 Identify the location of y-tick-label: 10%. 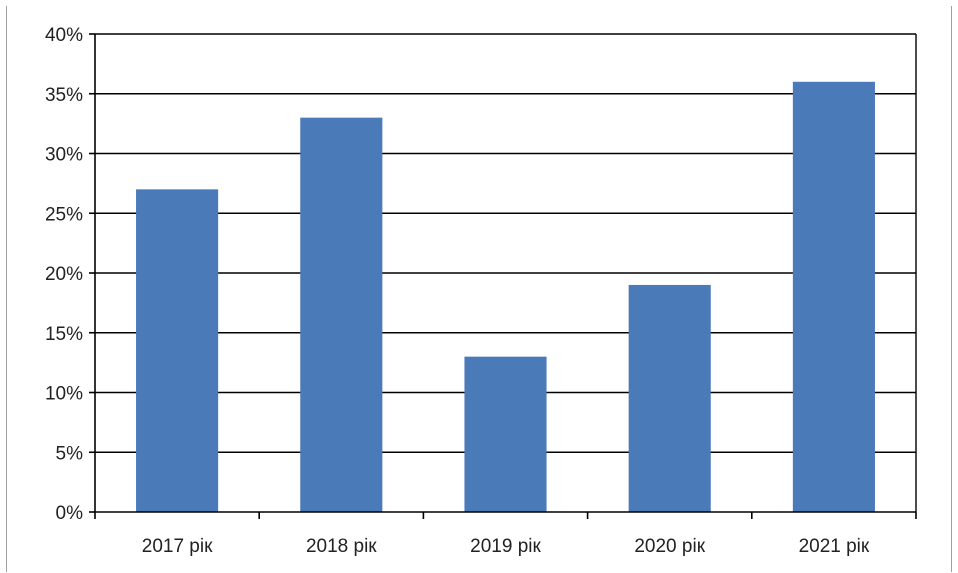
(64, 394).